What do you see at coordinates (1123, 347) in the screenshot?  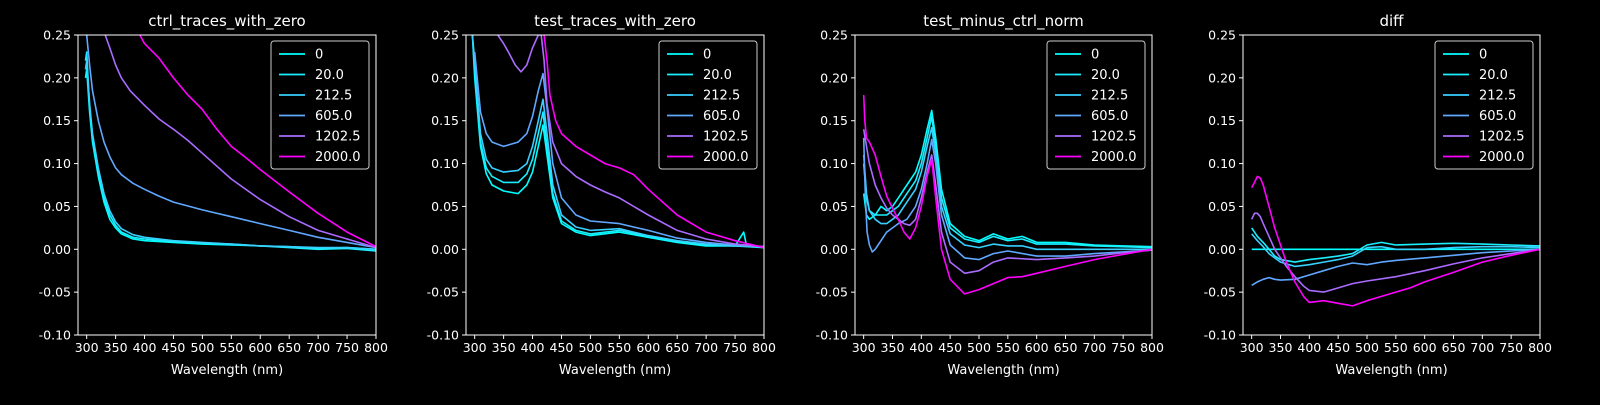 I see `x-tick-label: 750` at bounding box center [1123, 347].